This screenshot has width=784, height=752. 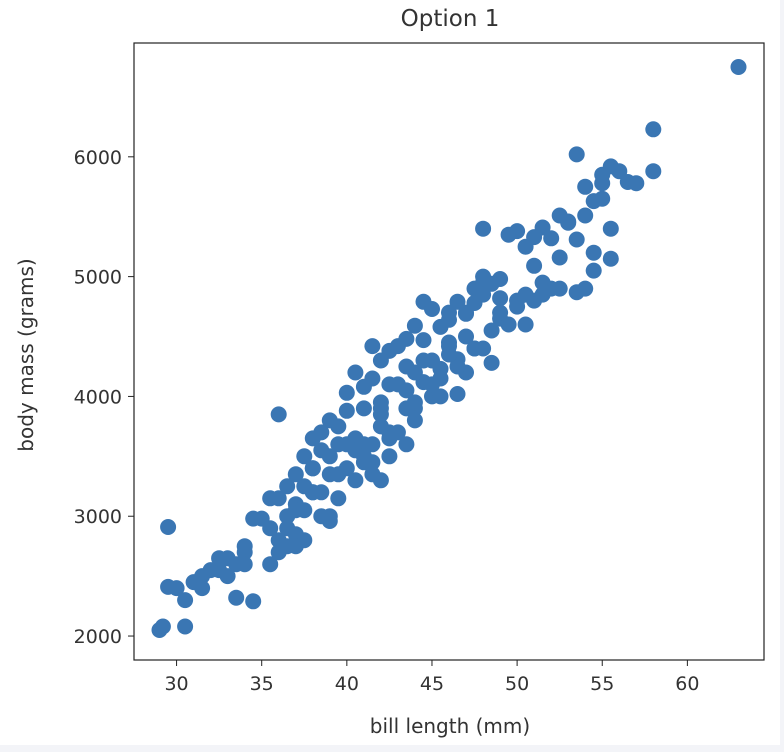 I want to click on y-axis-ticks: 2000 3000 4000 5000 6000, so click(x=104, y=397).